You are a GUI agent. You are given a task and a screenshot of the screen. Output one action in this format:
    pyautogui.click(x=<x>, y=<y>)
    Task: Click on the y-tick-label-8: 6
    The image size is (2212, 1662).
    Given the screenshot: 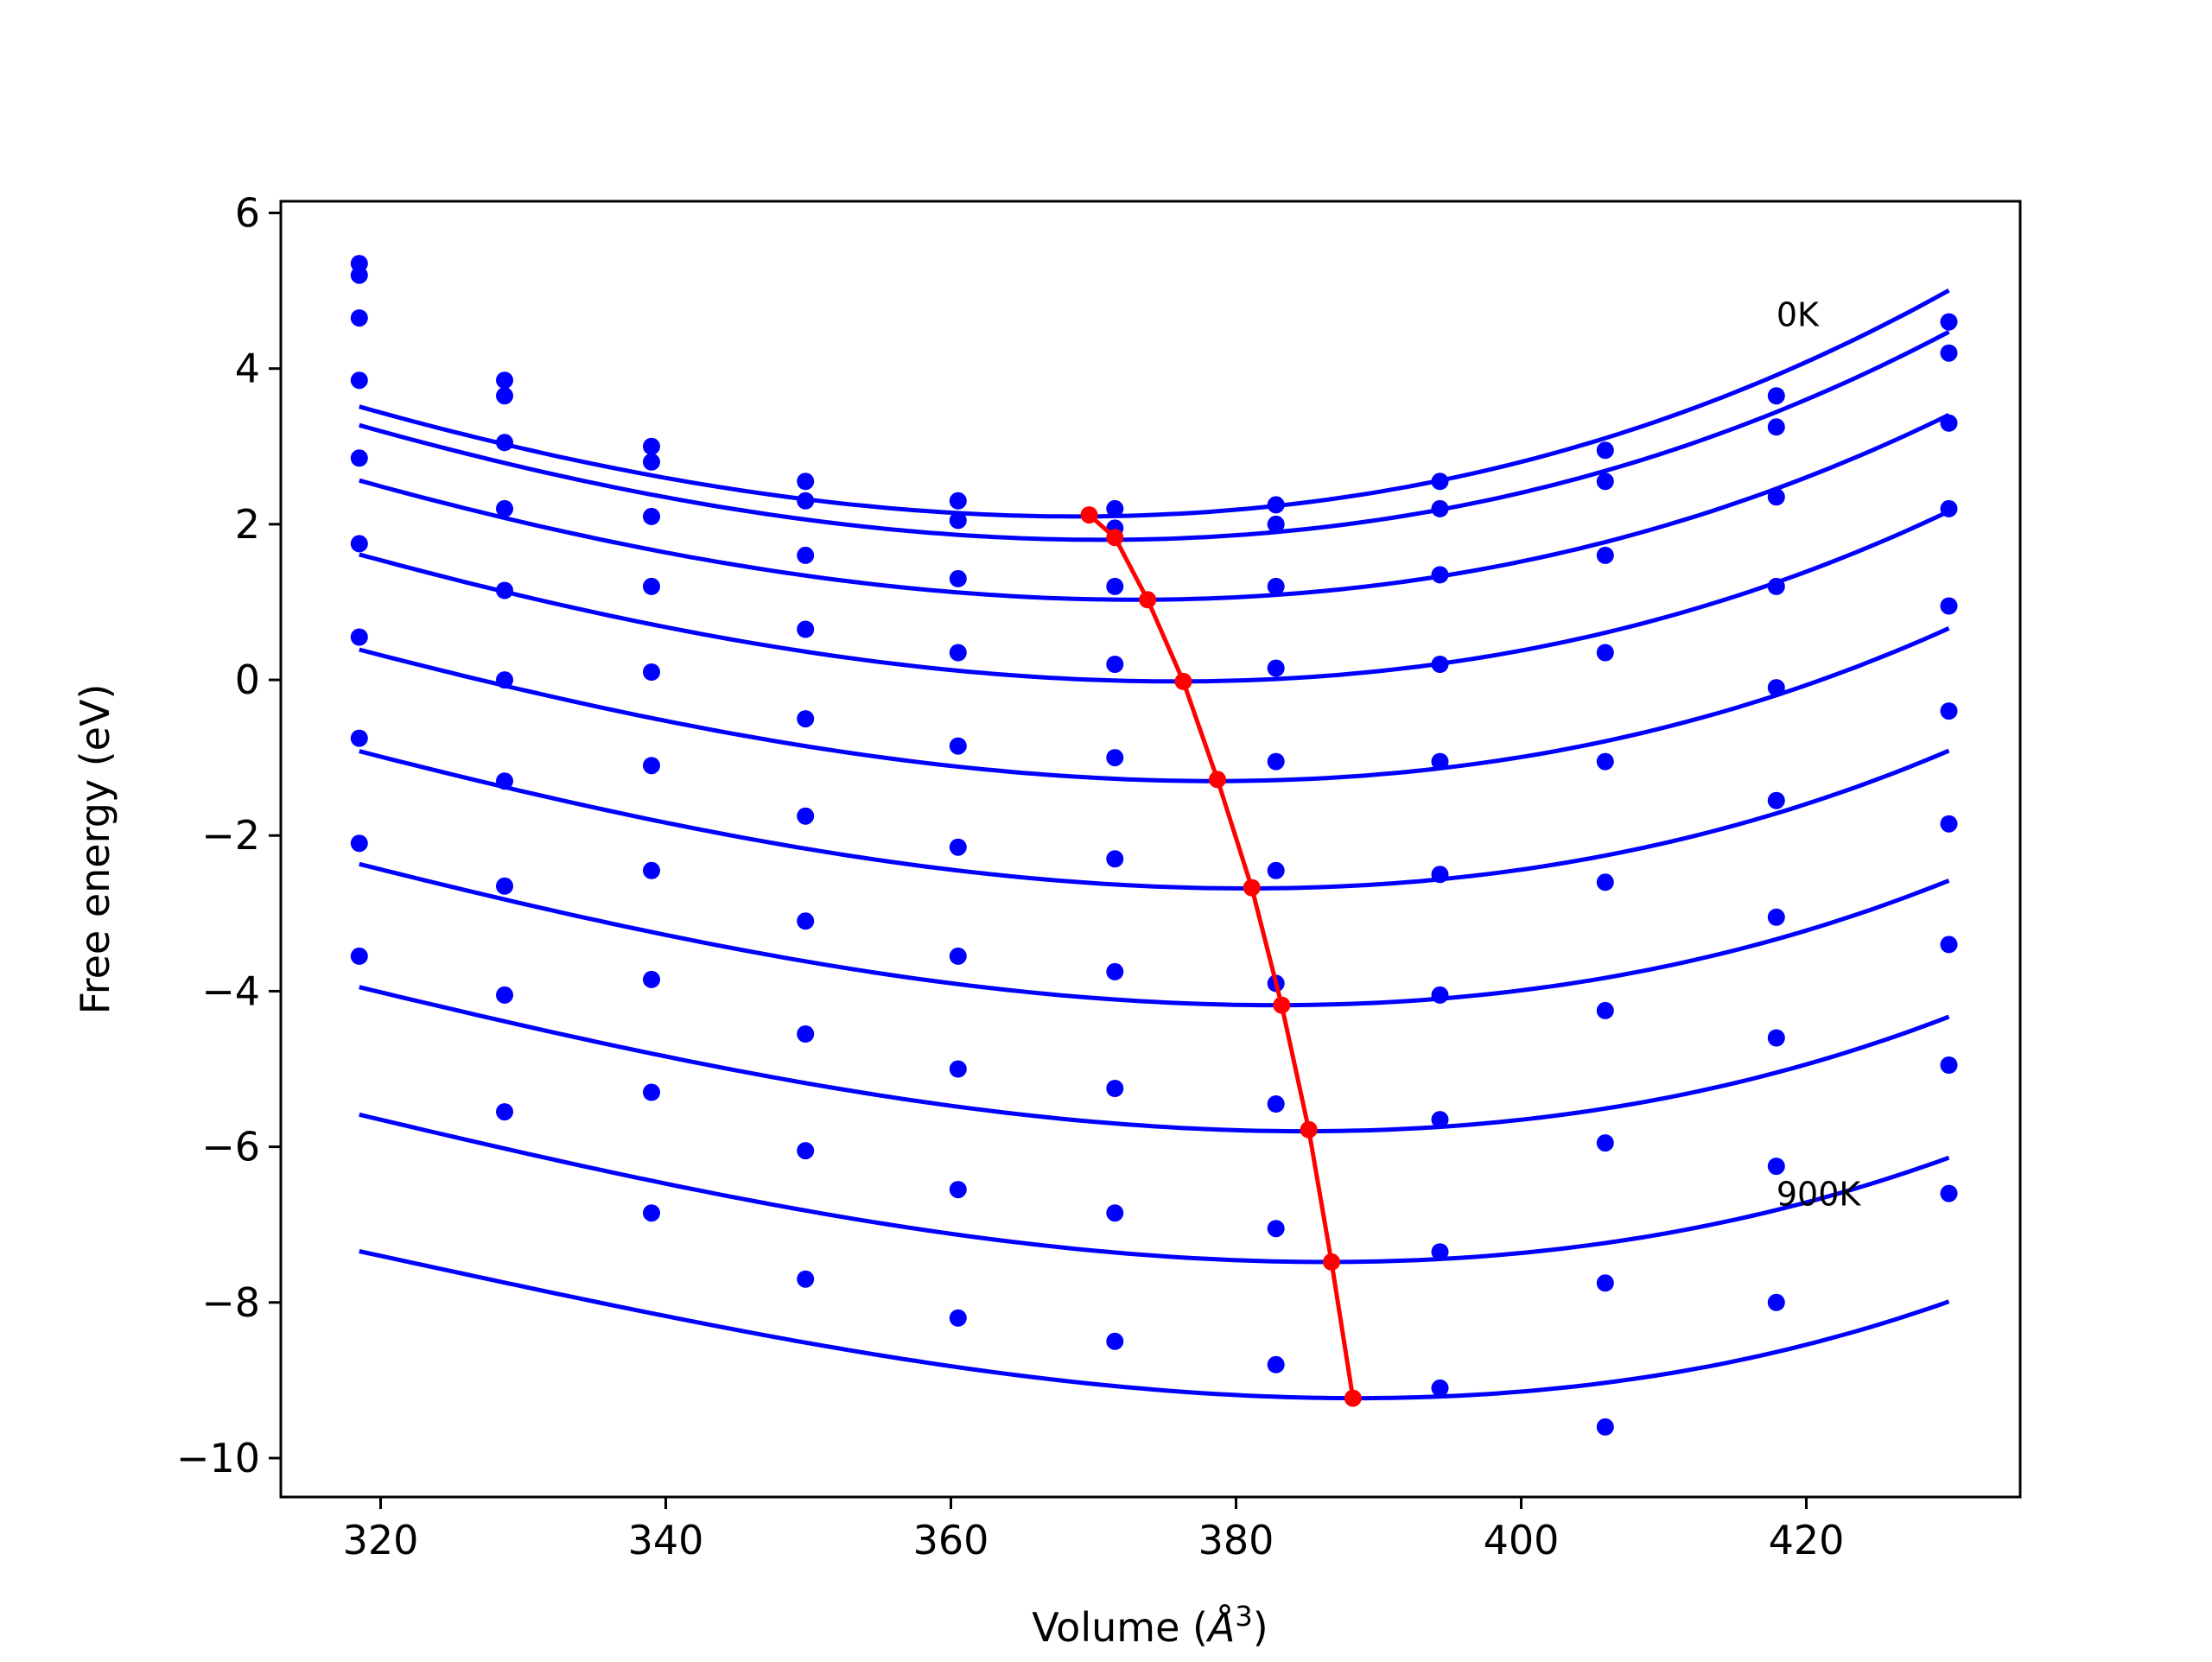 What is the action you would take?
    pyautogui.click(x=247, y=213)
    